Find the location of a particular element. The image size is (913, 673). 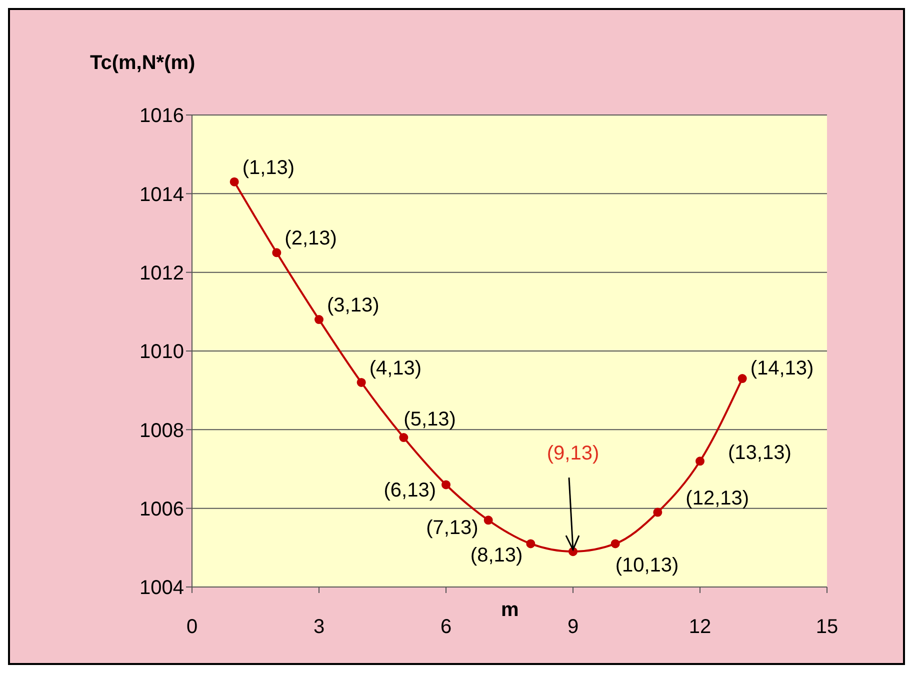

x-tick-label: 6 is located at coordinates (446, 627).